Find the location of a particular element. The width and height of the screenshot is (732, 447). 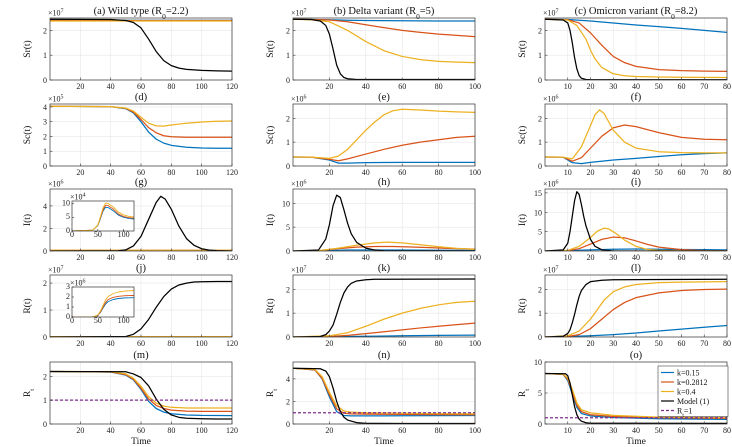

subplot-title: (n) is located at coordinates (384, 355).